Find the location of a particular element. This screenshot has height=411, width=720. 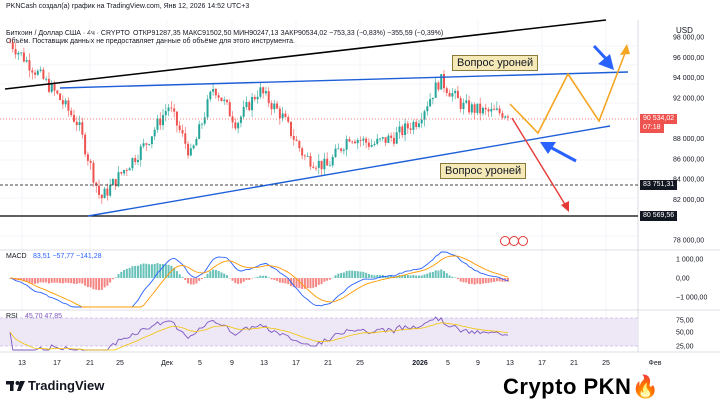

macd-title: MACD is located at coordinates (16, 256).